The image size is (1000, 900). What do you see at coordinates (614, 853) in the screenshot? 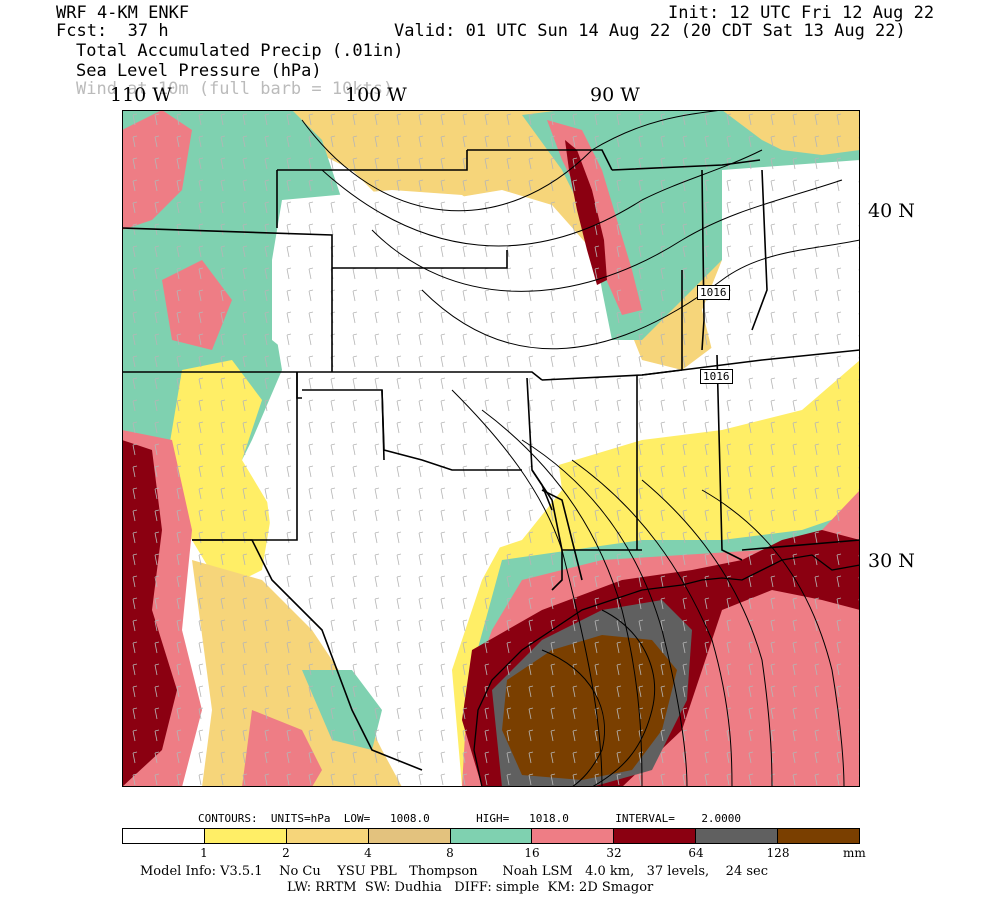
I see `colorbar-tick: 32` at bounding box center [614, 853].